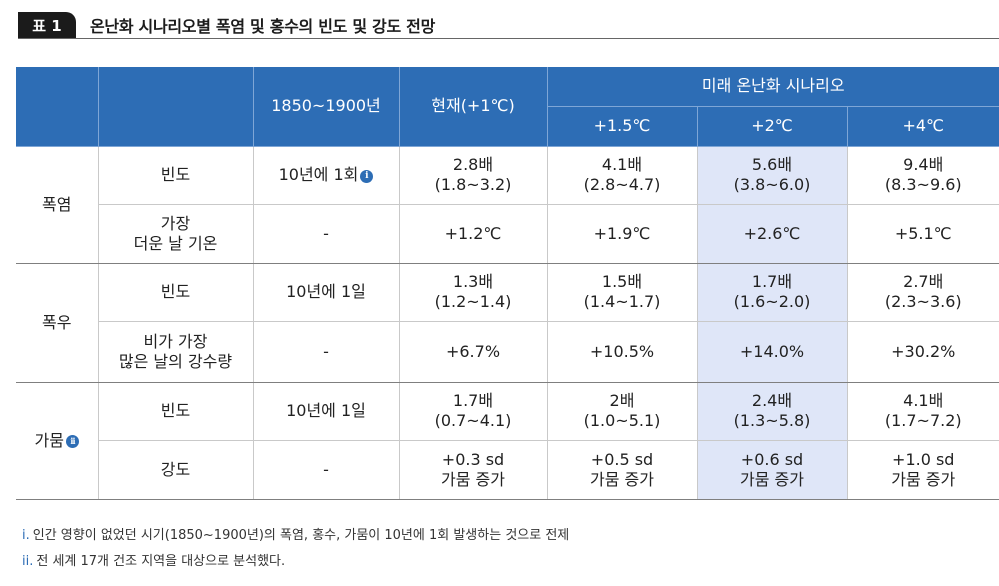 The image size is (999, 586). Describe the element at coordinates (772, 292) in the screenshot. I see `scenario-2-cell: 1.7배 (1.6~2.0)` at that location.